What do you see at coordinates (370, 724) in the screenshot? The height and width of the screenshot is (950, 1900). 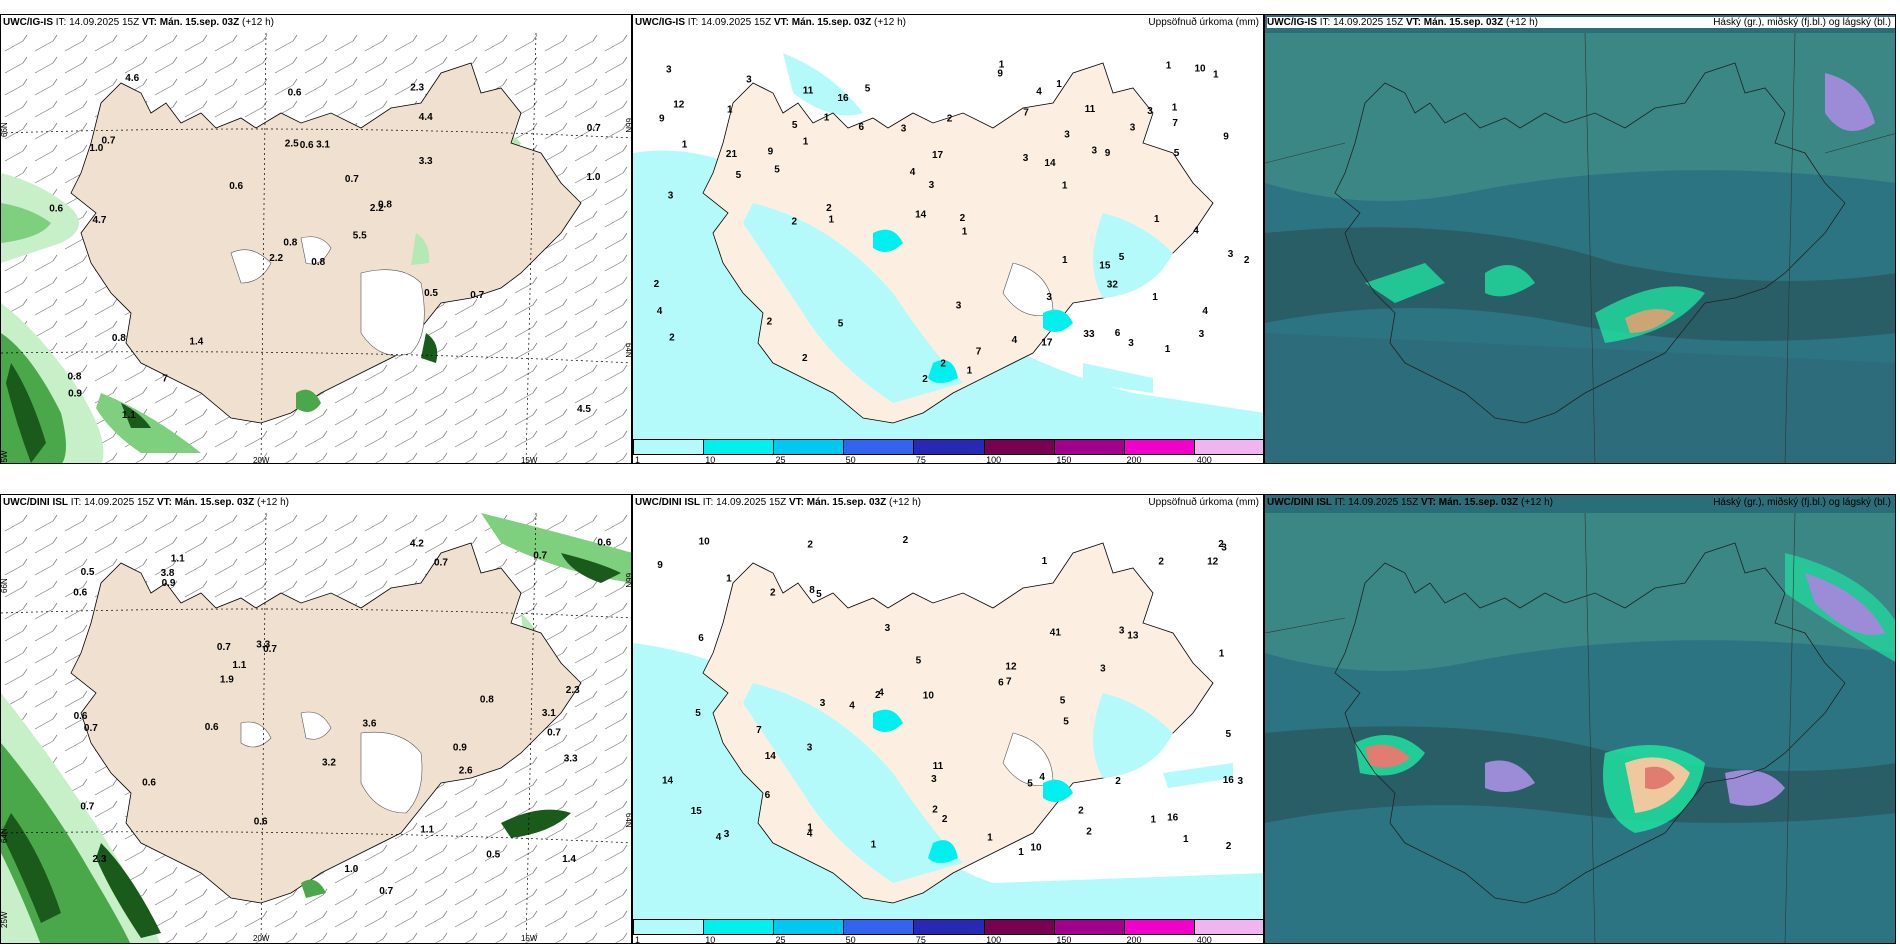 I see `precip-value-label: 3.6` at bounding box center [370, 724].